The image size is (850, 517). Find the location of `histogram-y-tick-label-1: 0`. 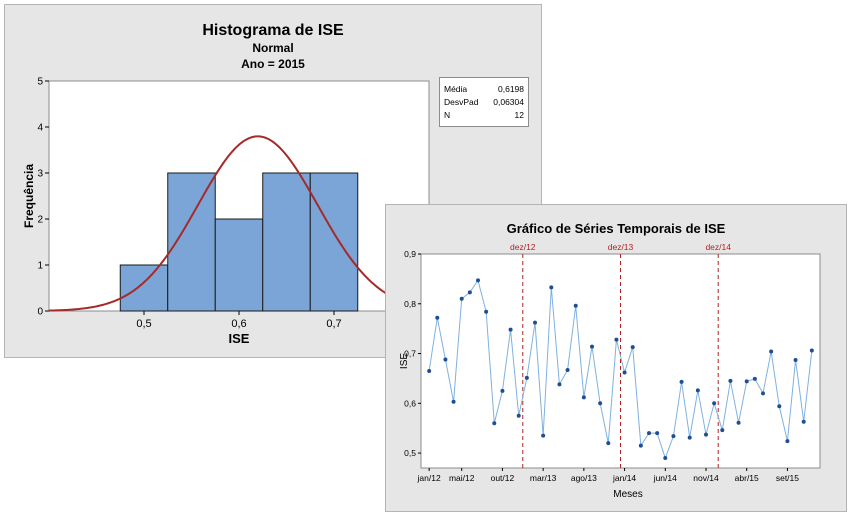

histogram-y-tick-label-1: 0 is located at coordinates (40, 312).